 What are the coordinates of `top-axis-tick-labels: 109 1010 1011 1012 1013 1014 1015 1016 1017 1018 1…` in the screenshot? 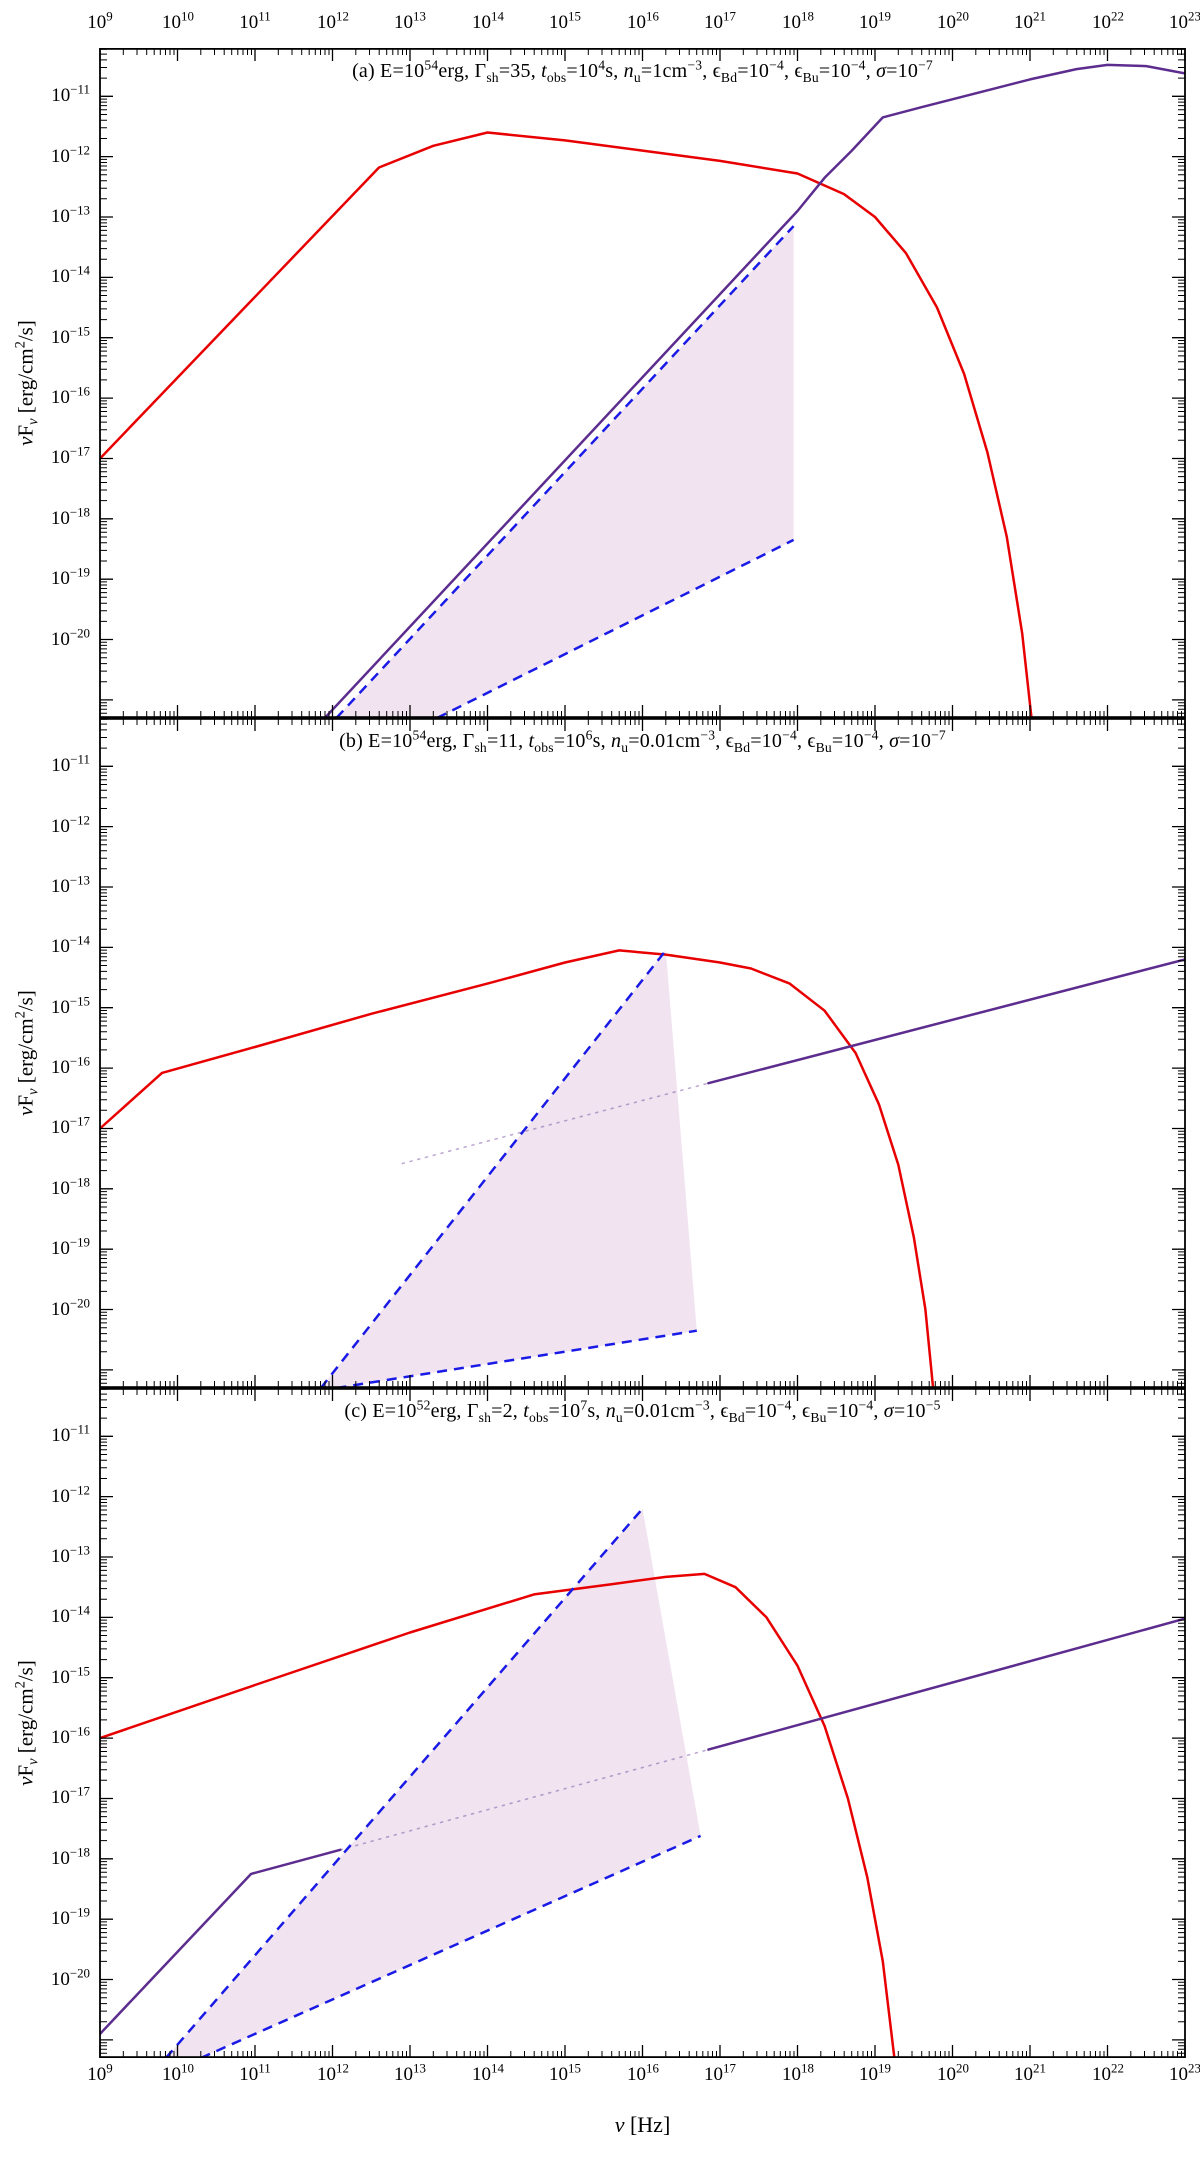 It's located at (600, 24).